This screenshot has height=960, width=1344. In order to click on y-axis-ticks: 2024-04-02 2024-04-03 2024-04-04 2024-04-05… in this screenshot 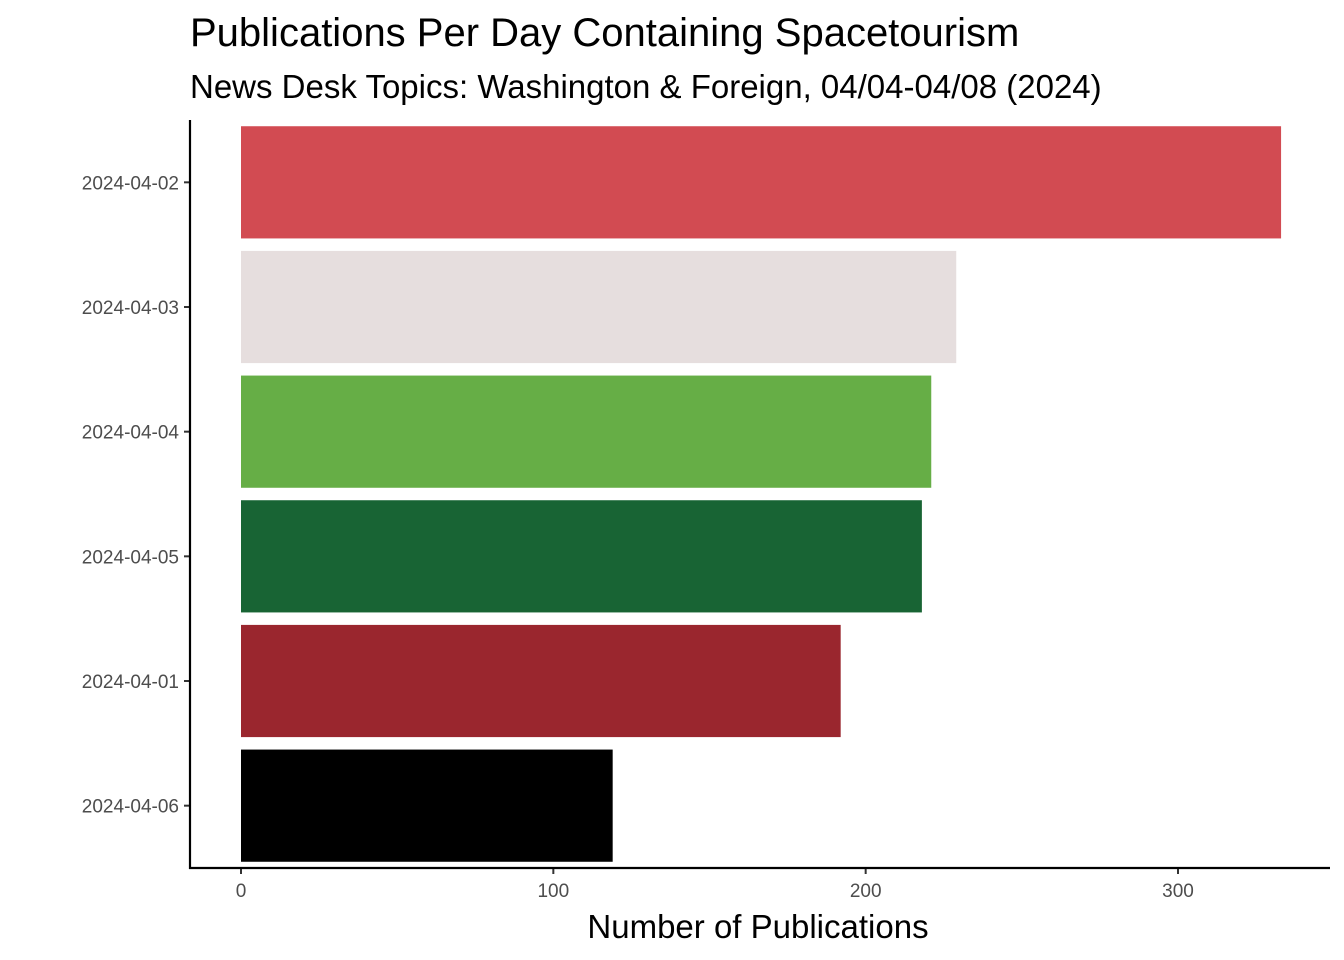, I will do `click(136, 495)`.